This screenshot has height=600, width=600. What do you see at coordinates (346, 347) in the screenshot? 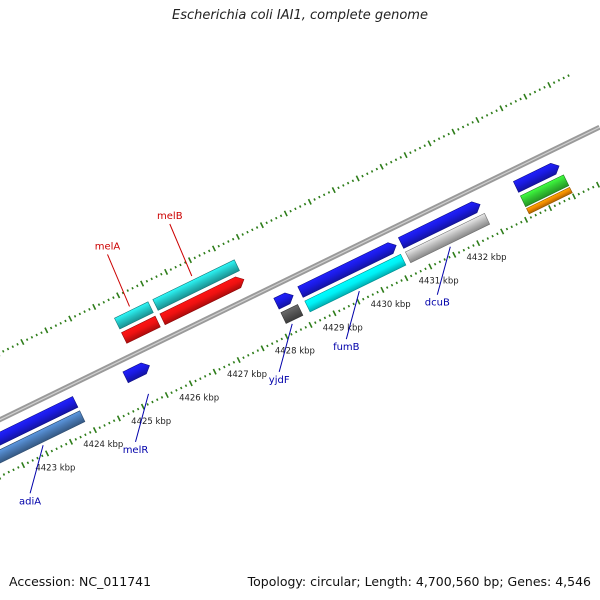
I see `gene-label: fumB` at bounding box center [346, 347].